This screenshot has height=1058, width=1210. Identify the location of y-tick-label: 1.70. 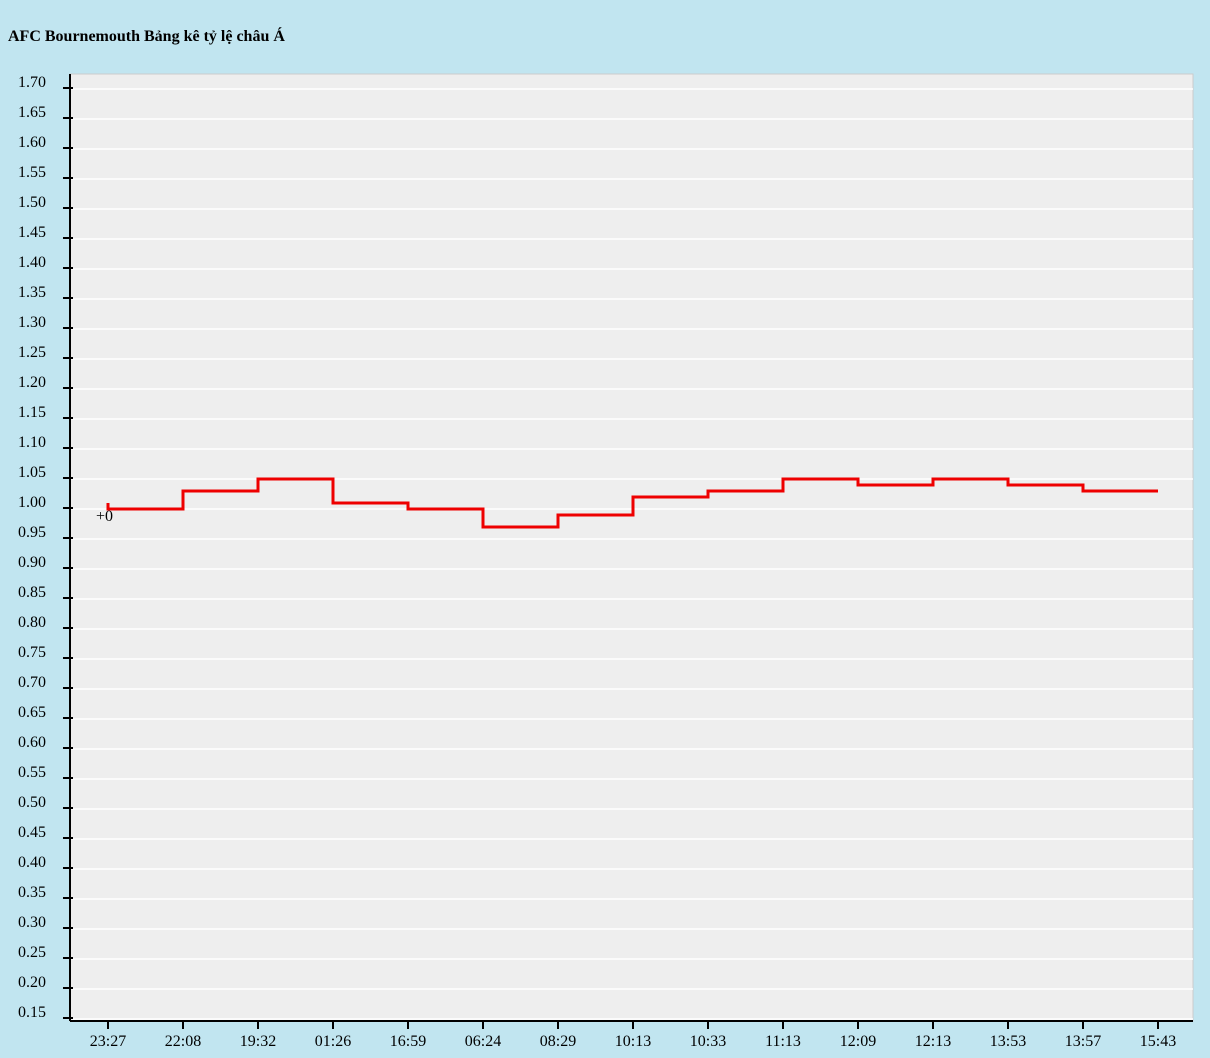
(32, 82).